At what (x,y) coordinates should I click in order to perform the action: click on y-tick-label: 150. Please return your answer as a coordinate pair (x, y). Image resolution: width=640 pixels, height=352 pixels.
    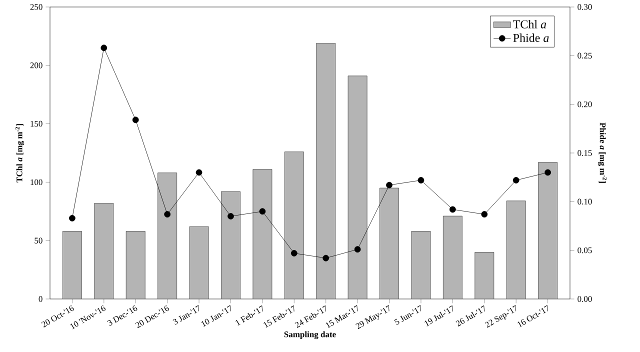
    Looking at the image, I should click on (36, 123).